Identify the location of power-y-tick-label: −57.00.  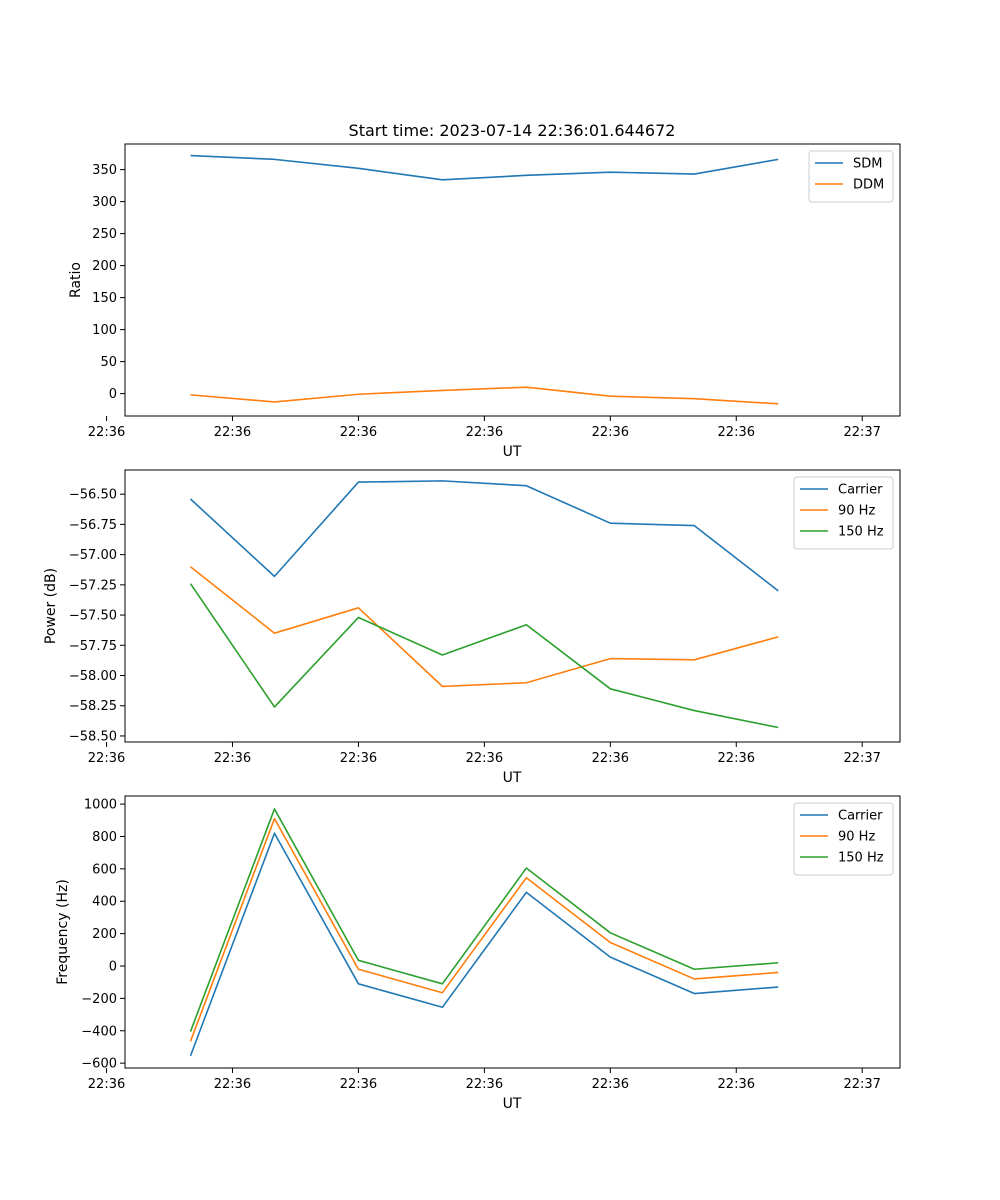
(93, 555).